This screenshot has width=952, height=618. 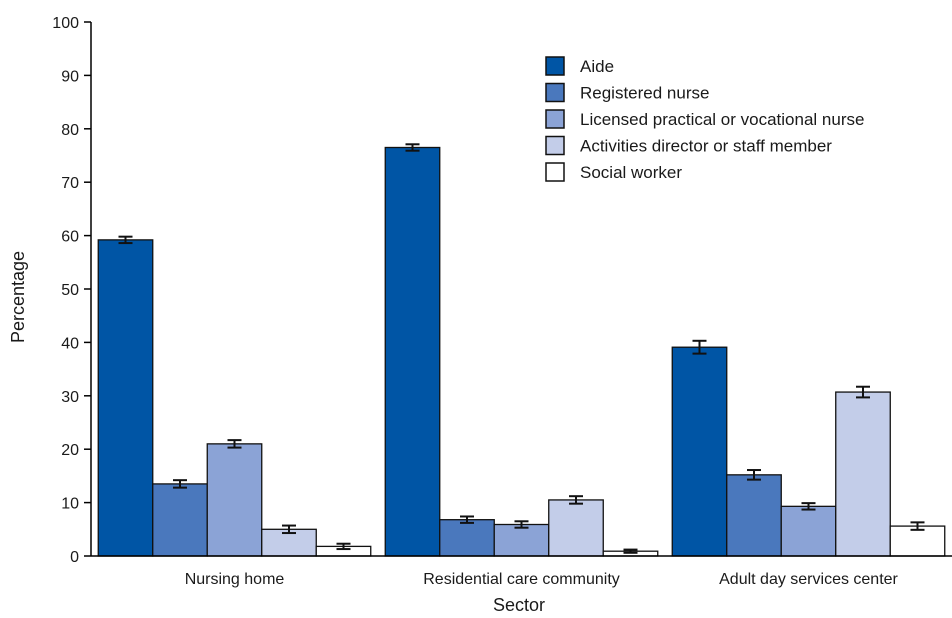 I want to click on legend-label: Registered nurse, so click(x=644, y=93).